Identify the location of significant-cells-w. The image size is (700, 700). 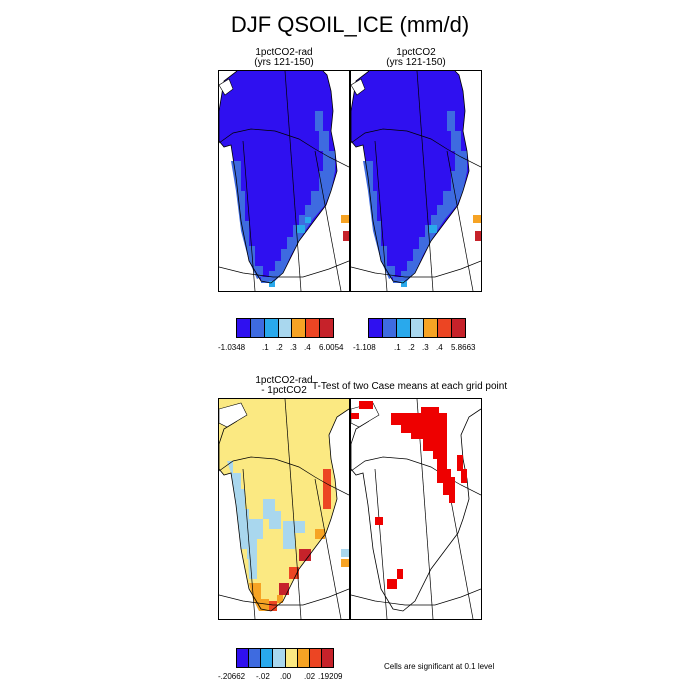
(355, 416).